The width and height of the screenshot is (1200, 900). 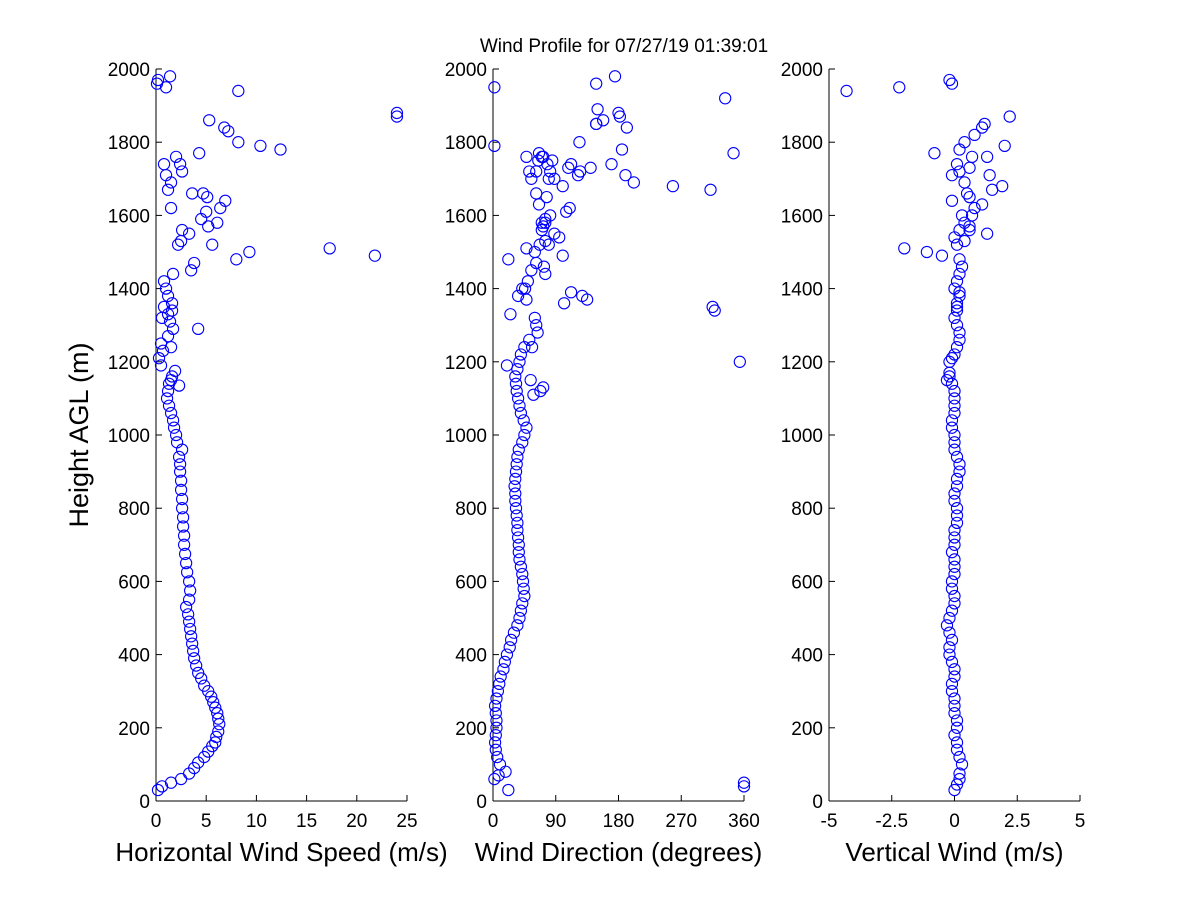 I want to click on y-axis-label: Height AGL (m), so click(x=79, y=434).